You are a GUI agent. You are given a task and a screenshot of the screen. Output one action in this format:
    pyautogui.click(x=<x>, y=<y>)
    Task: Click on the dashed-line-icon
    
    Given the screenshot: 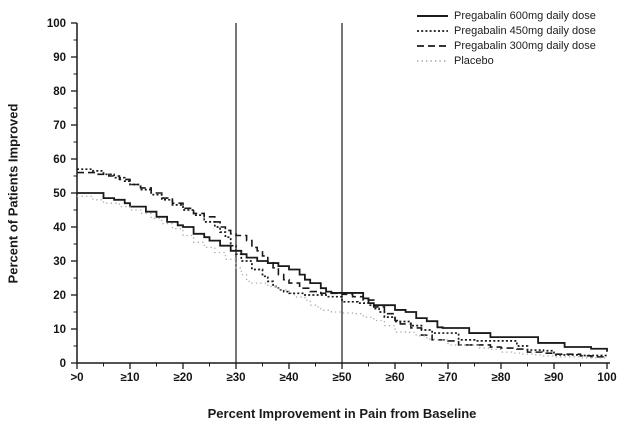 What is the action you would take?
    pyautogui.click(x=432, y=46)
    